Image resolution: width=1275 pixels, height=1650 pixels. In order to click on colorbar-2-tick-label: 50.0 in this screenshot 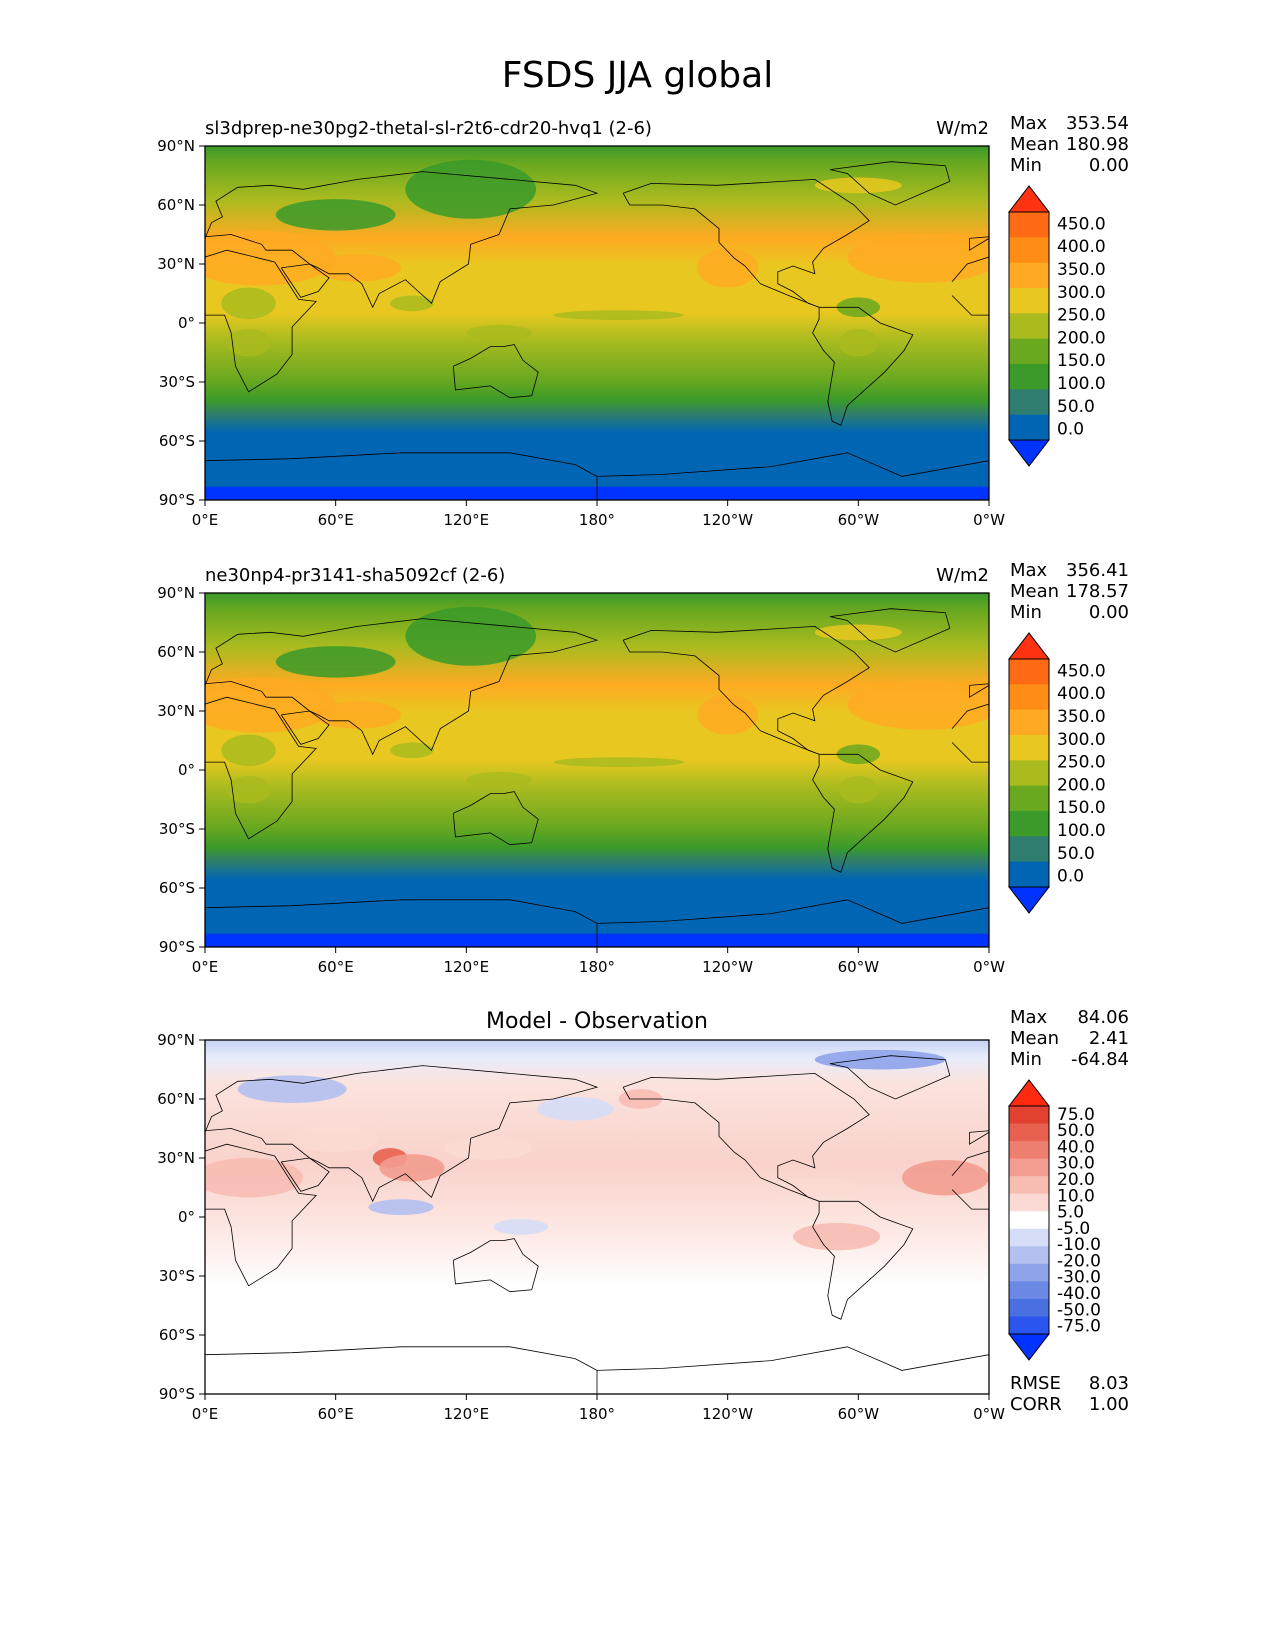, I will do `click(1076, 854)`.